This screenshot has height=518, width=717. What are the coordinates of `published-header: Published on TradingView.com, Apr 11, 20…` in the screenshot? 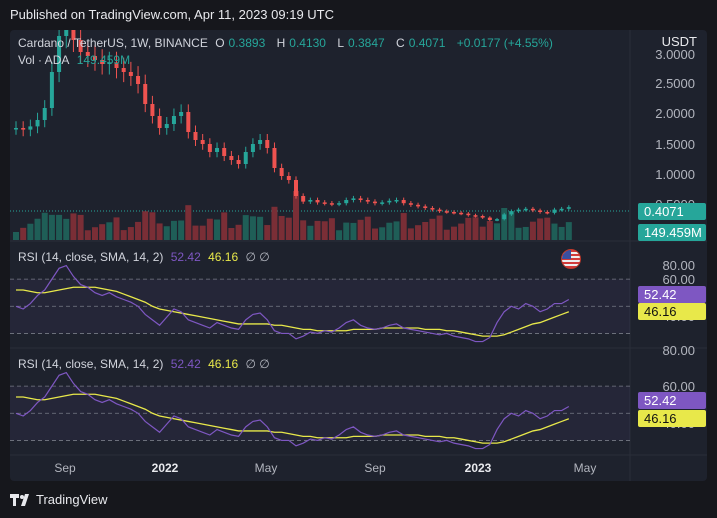 It's located at (172, 14).